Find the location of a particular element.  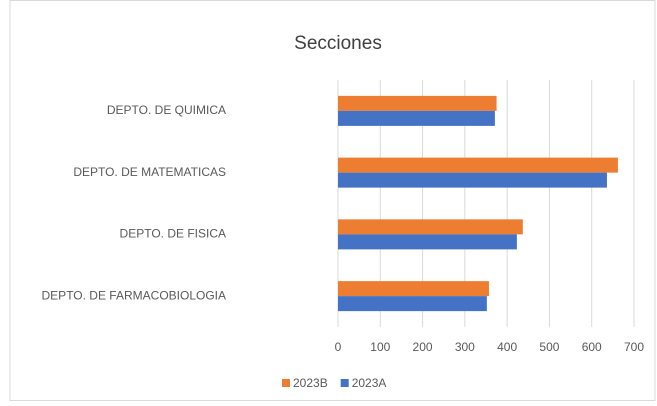

x-tick-label: 300 is located at coordinates (465, 347).